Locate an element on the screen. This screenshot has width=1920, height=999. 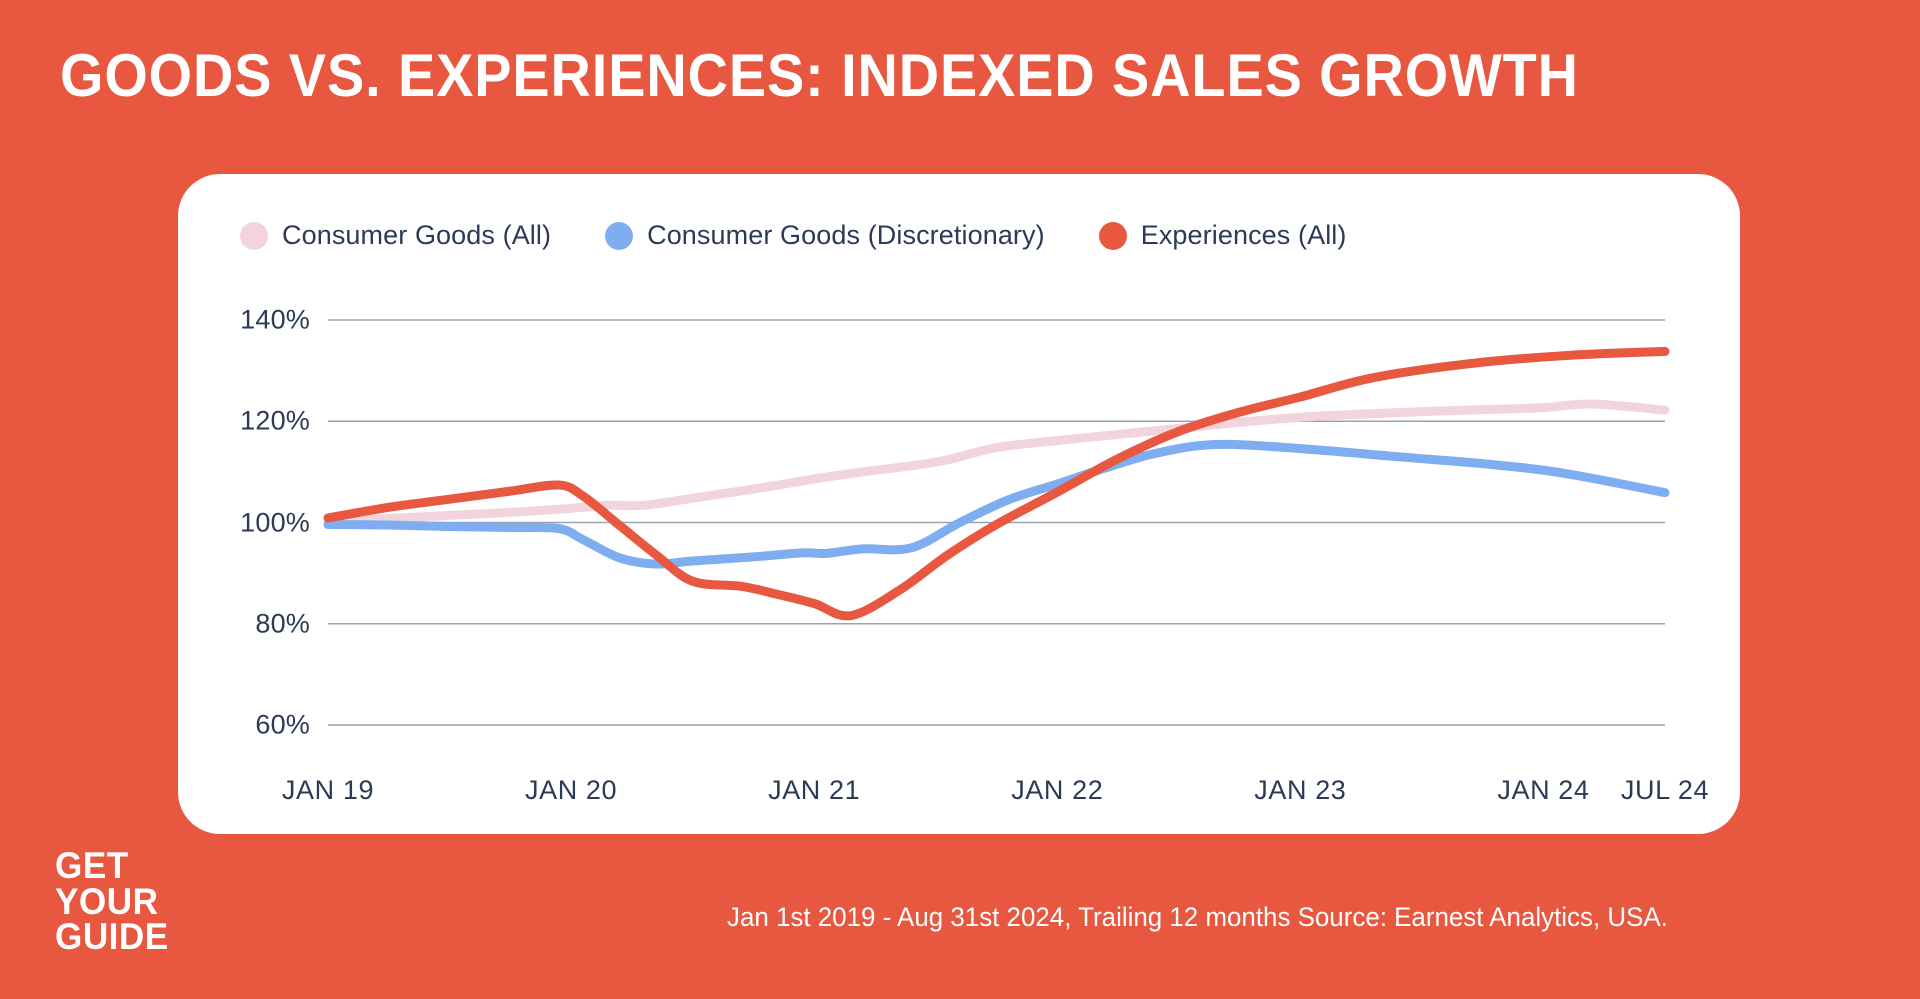
y-axis-tick-label: 120% is located at coordinates (275, 420).